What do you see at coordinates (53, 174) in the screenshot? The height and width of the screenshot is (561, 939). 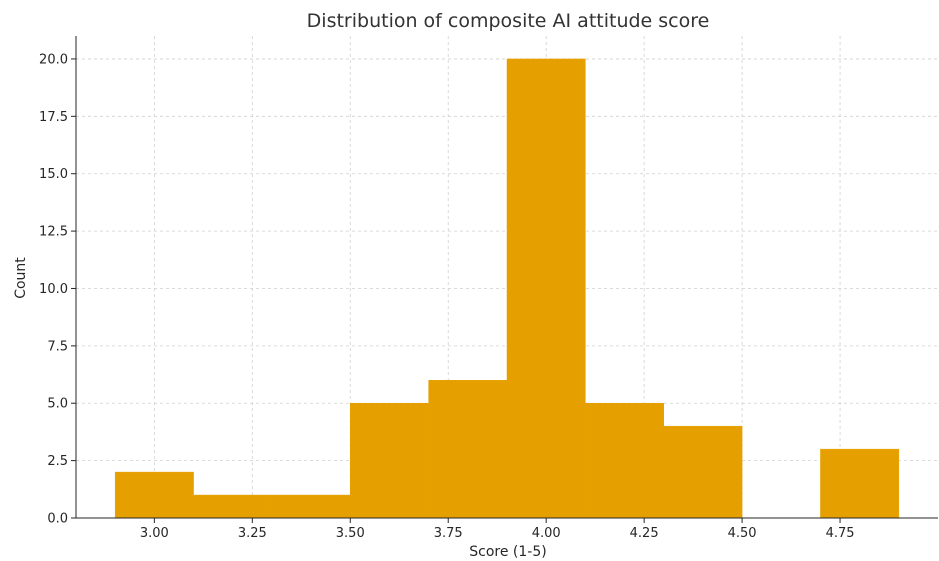 I see `y-tick-label: 15.0` at bounding box center [53, 174].